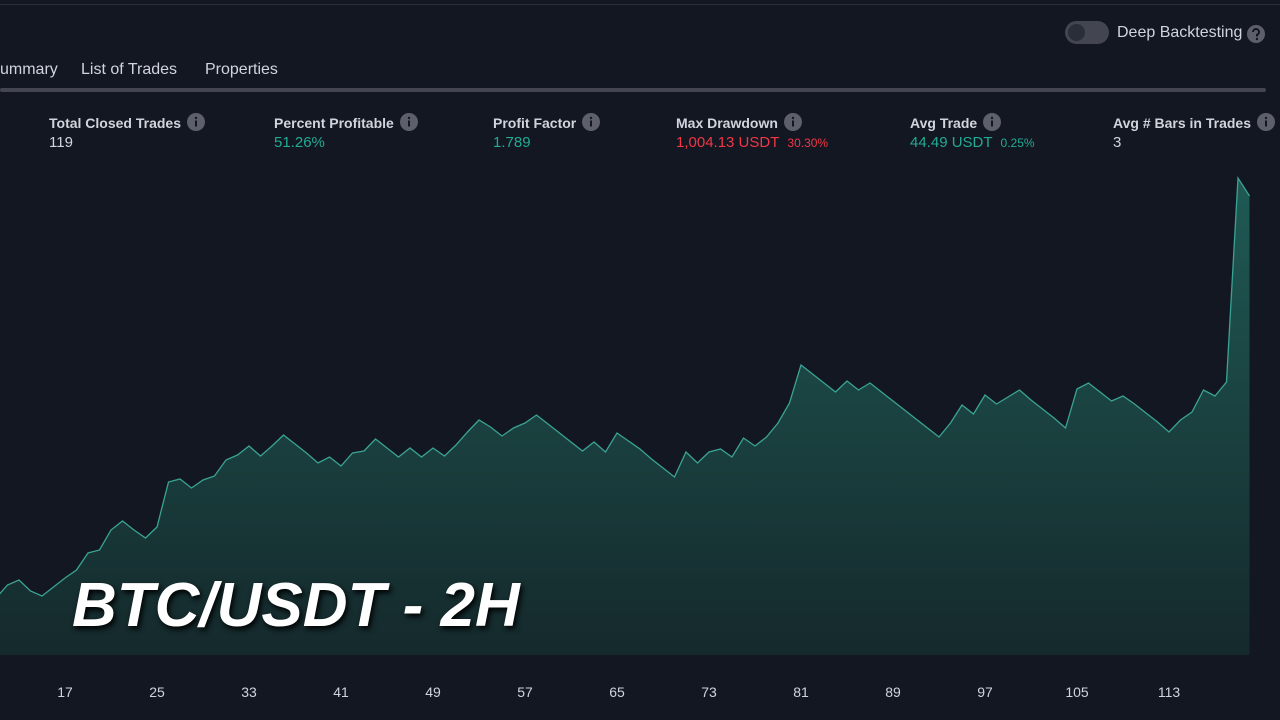 The image size is (1280, 720). Describe the element at coordinates (334, 123) in the screenshot. I see `metric-label: Percent Profitable` at that location.